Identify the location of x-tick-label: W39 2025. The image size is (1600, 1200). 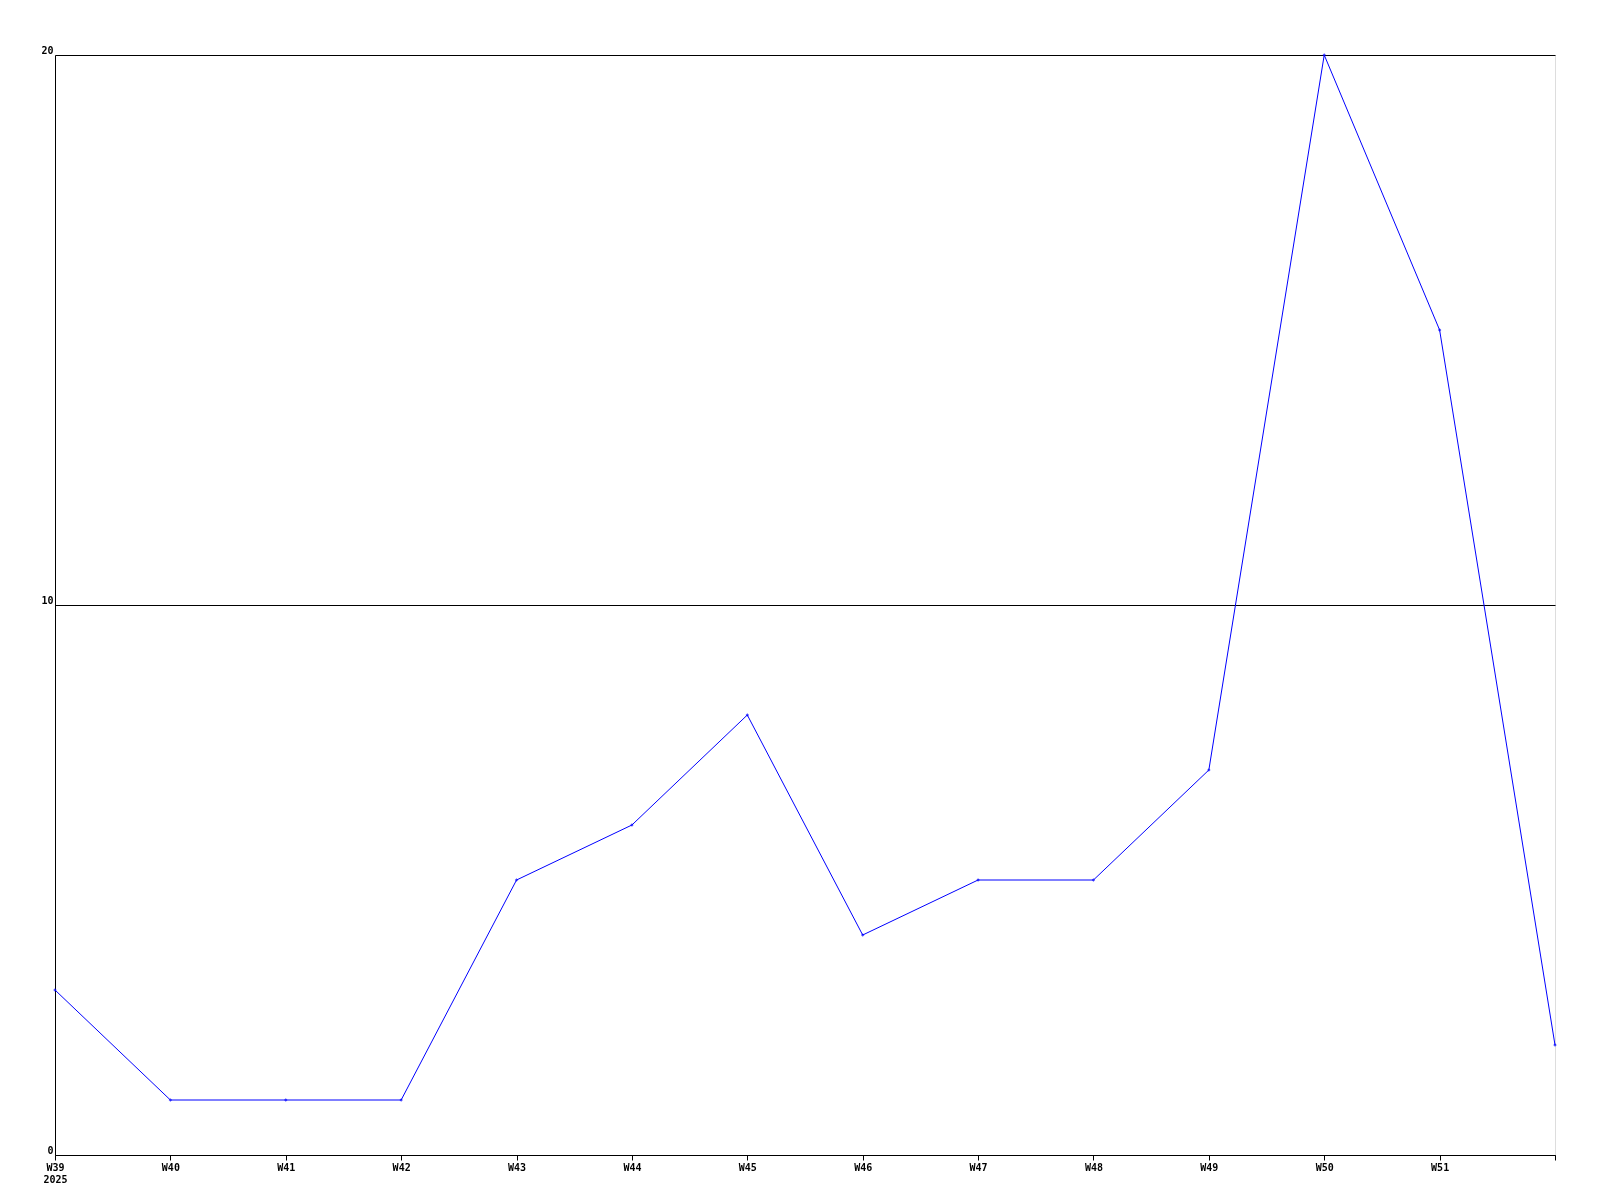
(55, 1173).